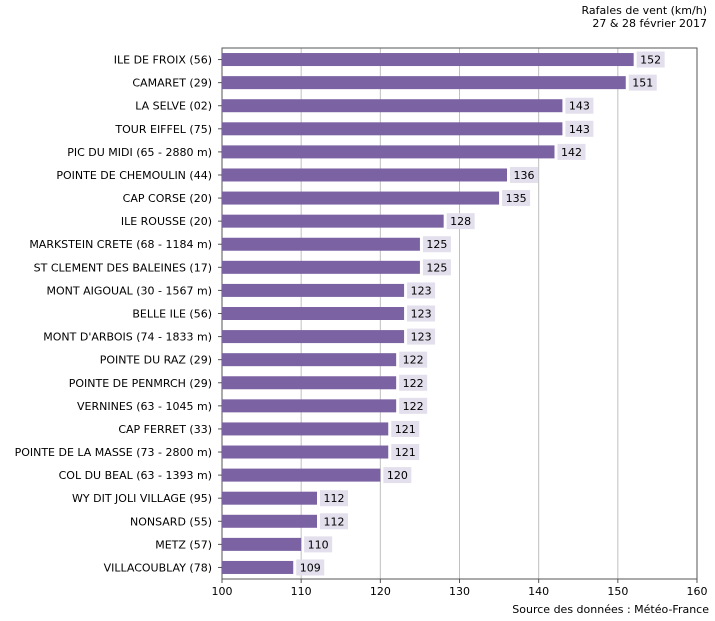 The image size is (715, 621). I want to click on category-label: POINTE DE CHEMOULIN (44), so click(134, 175).